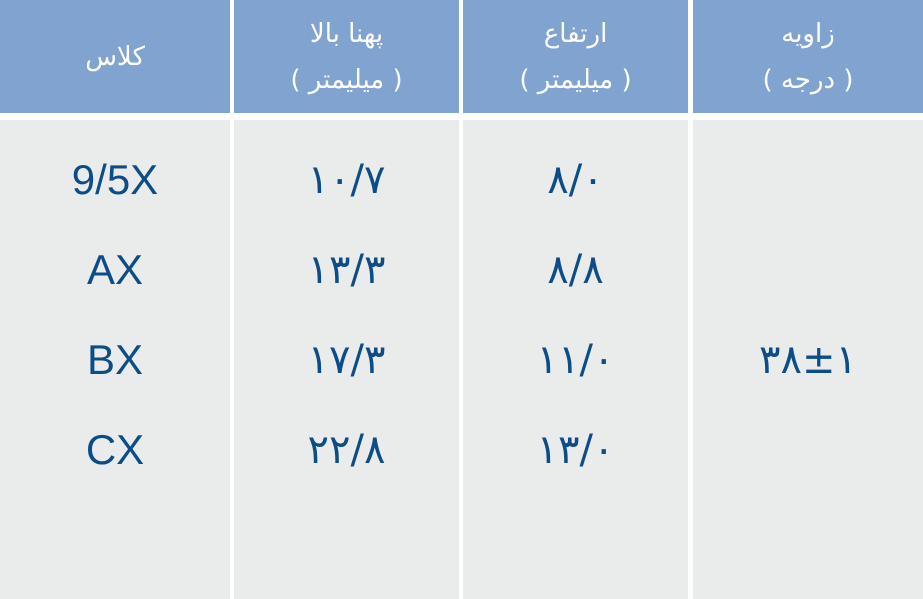 Image resolution: width=923 pixels, height=599 pixels. Describe the element at coordinates (115, 449) in the screenshot. I see `cell-class: CX` at that location.